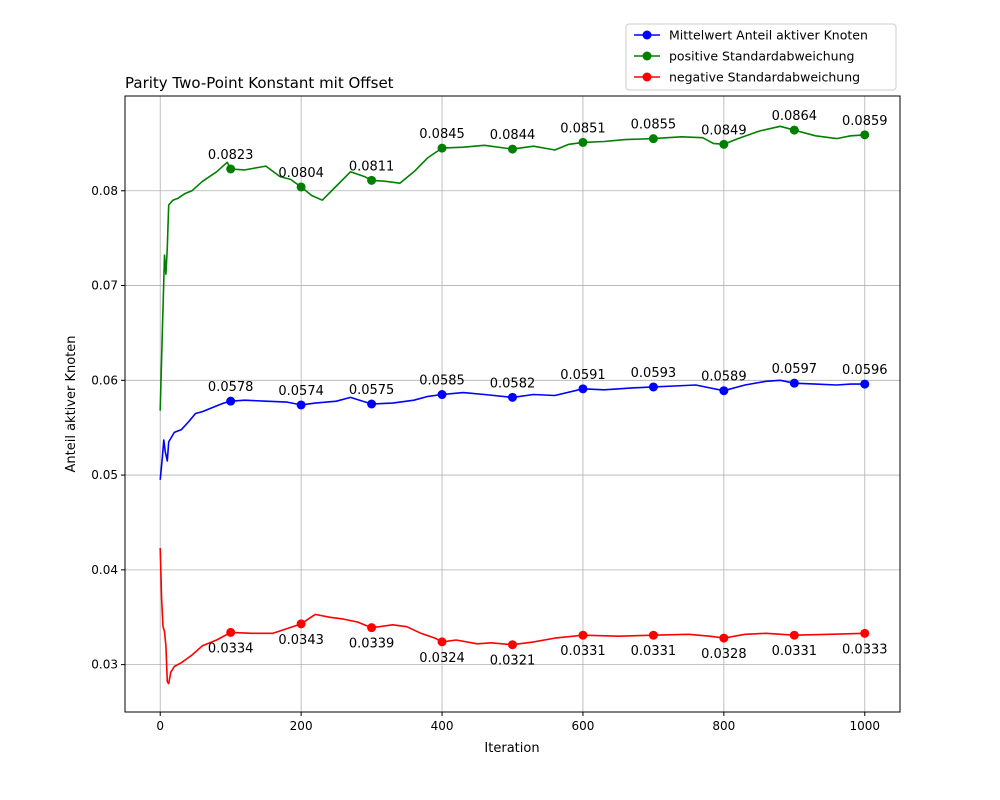 This screenshot has height=800, width=1000. I want to click on y-axis-label: Anteil aktiver Knoten, so click(71, 403).